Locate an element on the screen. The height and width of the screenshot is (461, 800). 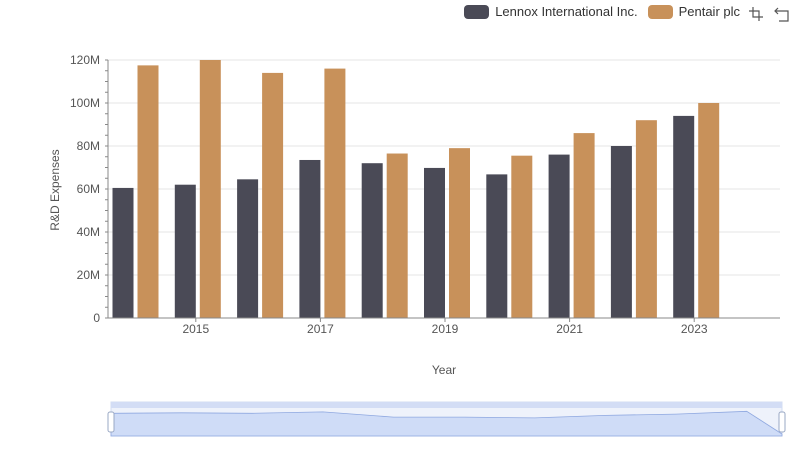
legend-swatch-lennox is located at coordinates (477, 11).